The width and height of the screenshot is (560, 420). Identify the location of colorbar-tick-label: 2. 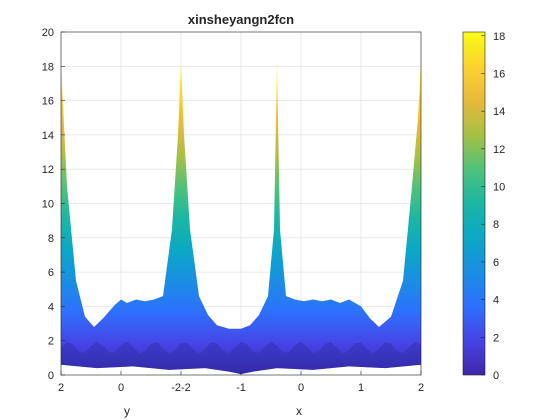
(496, 338).